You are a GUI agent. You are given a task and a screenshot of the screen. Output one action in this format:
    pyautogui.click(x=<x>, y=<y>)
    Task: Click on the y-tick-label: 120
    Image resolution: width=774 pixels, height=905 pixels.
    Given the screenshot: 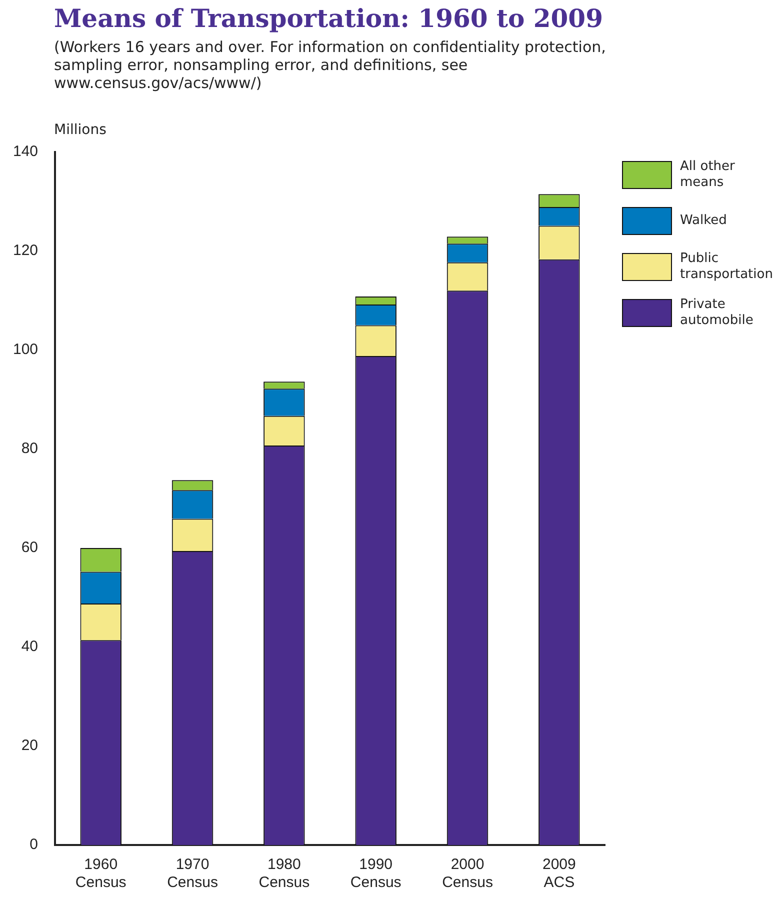 What is the action you would take?
    pyautogui.click(x=25, y=251)
    